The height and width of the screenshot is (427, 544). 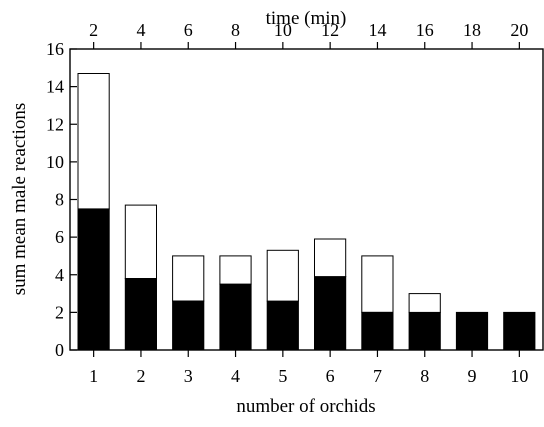 What do you see at coordinates (519, 376) in the screenshot?
I see `x-tick-label-10: 10` at bounding box center [519, 376].